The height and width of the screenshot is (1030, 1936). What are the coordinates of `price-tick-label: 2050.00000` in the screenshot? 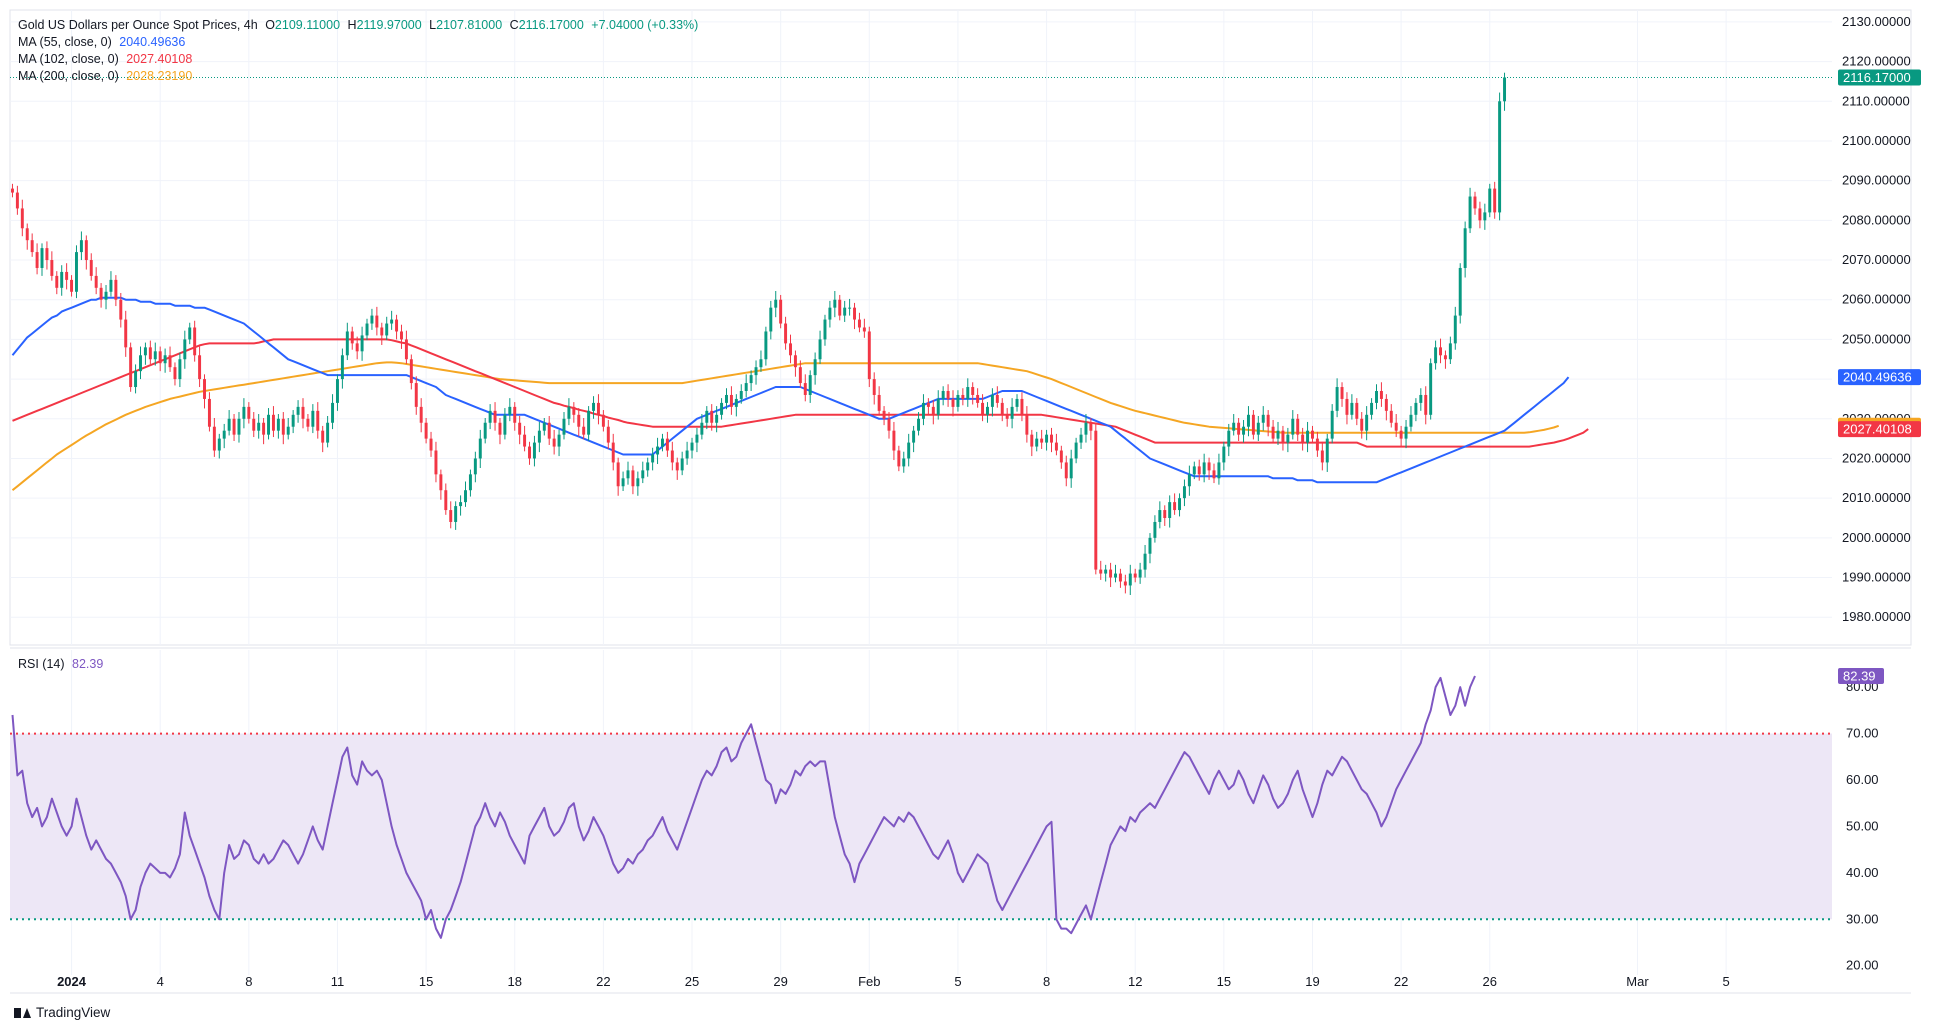 It's located at (1876, 338).